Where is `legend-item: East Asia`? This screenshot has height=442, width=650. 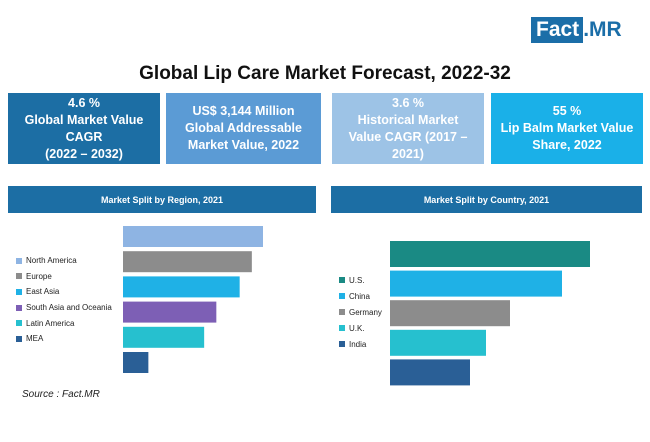
legend-item: East Asia is located at coordinates (64, 292).